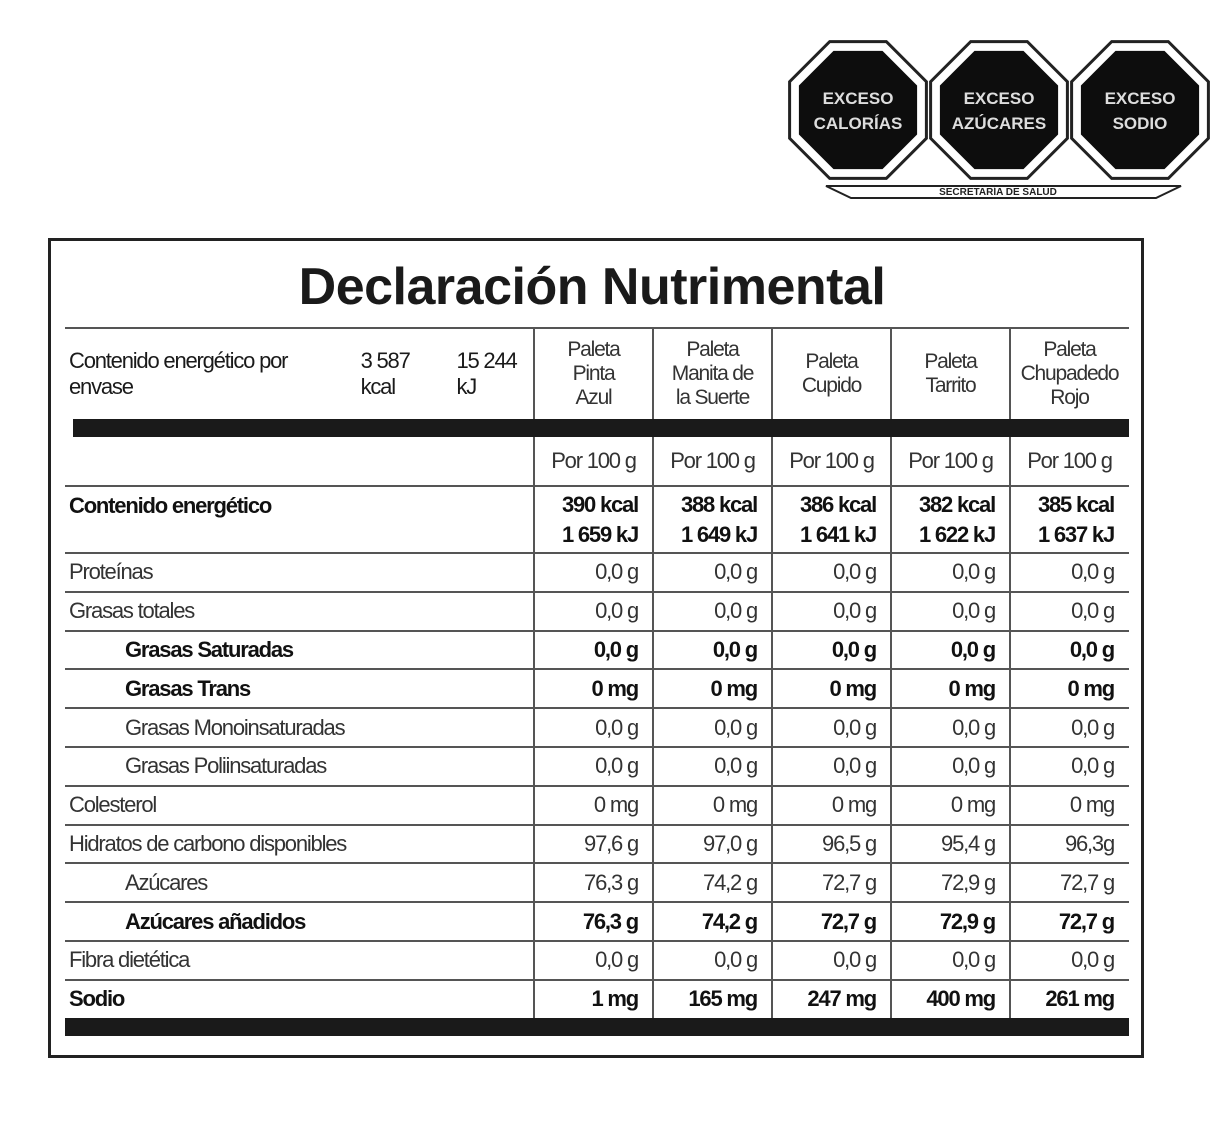  I want to click on seal-text: AZÚCARES, so click(999, 123).